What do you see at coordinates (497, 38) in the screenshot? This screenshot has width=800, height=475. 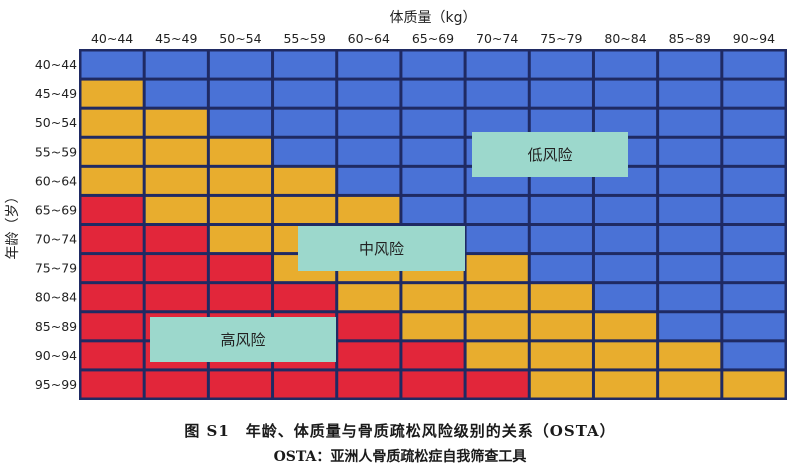 I see `x-tick-label: 70~74` at bounding box center [497, 38].